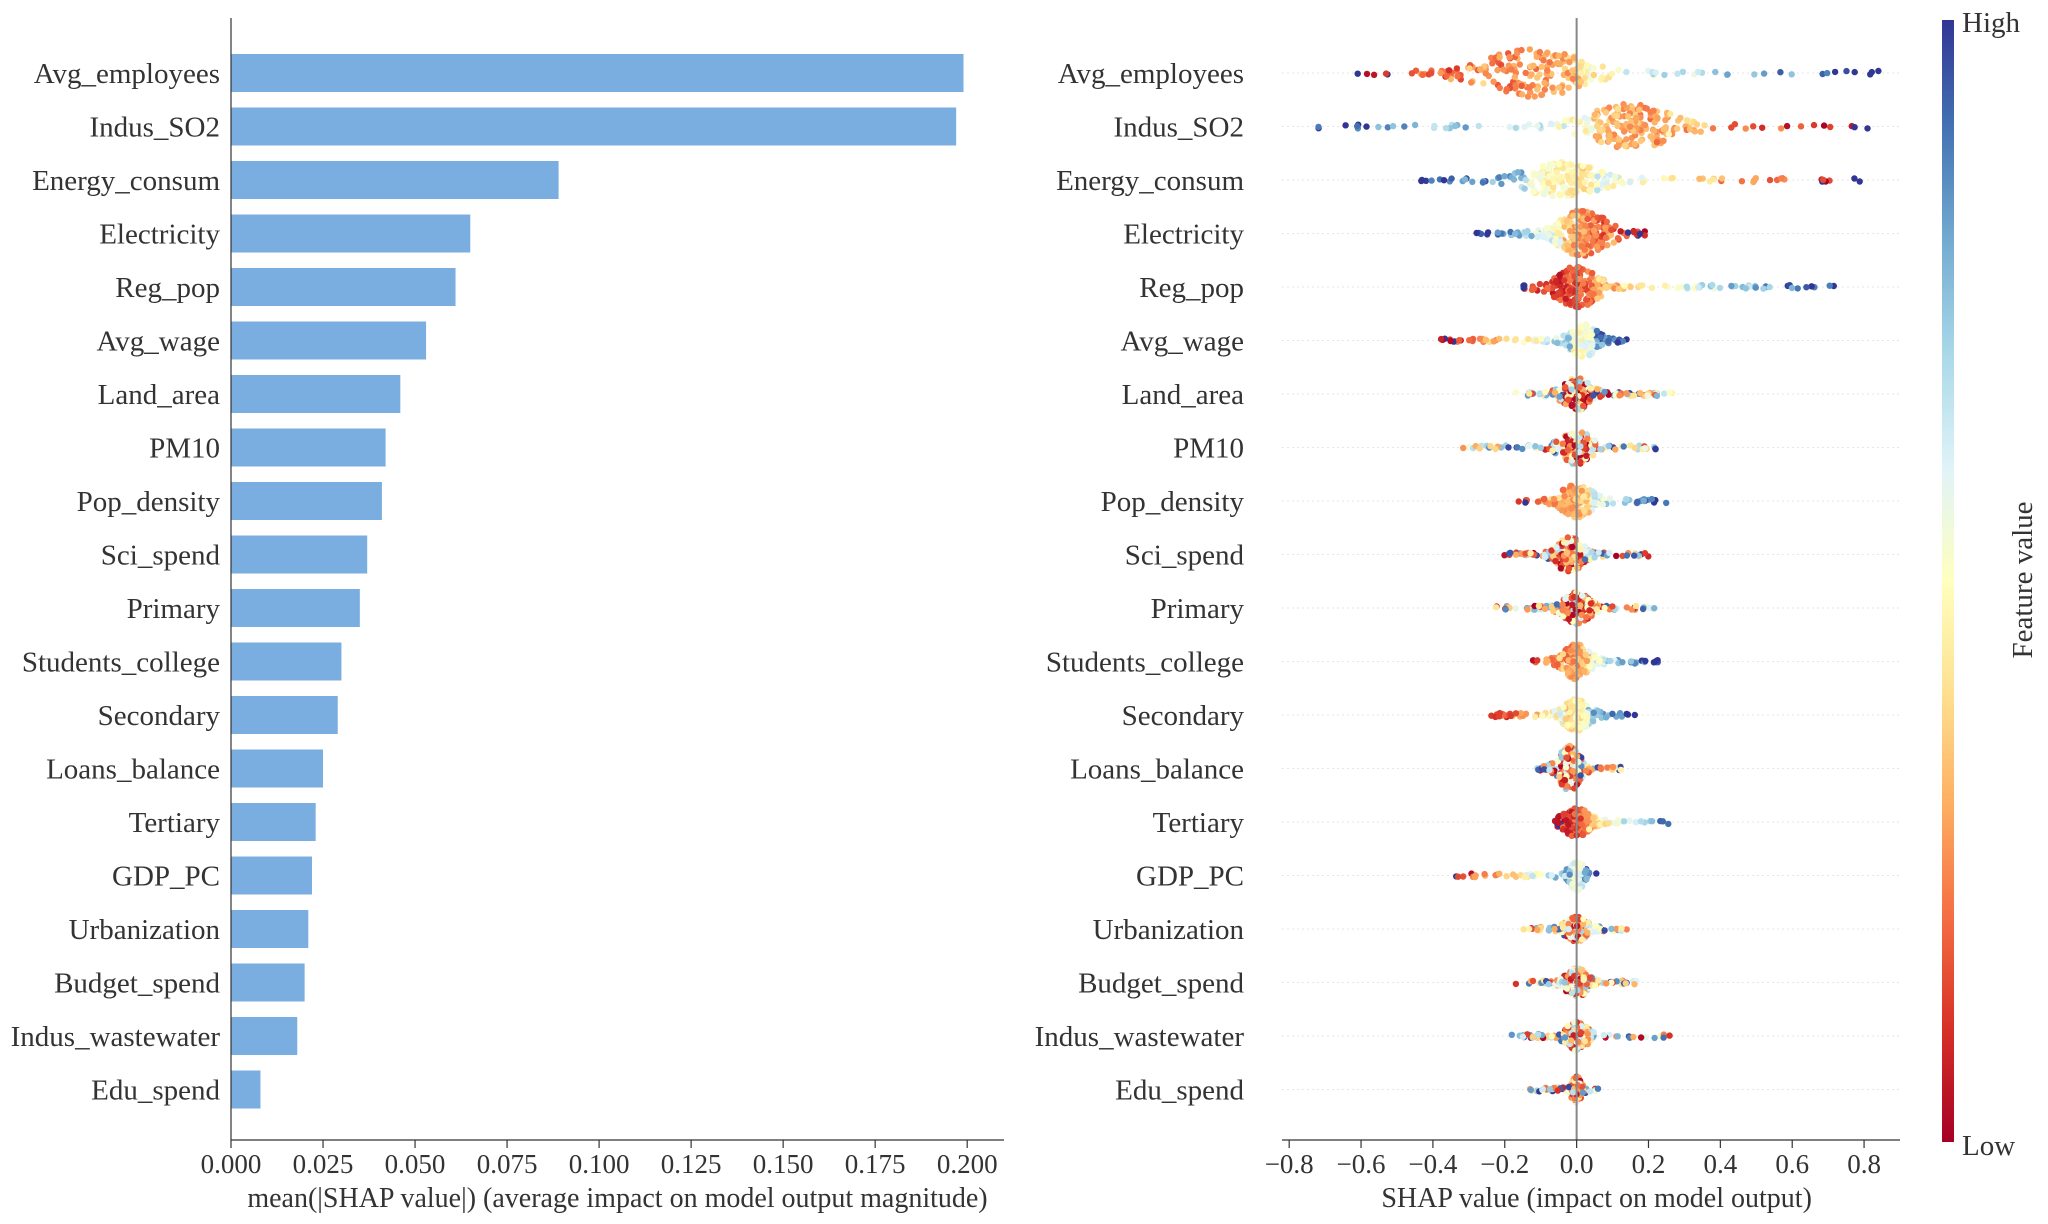 This screenshot has width=2048, height=1224. Describe the element at coordinates (597, 73) in the screenshot. I see `bar-avg_employees` at that location.